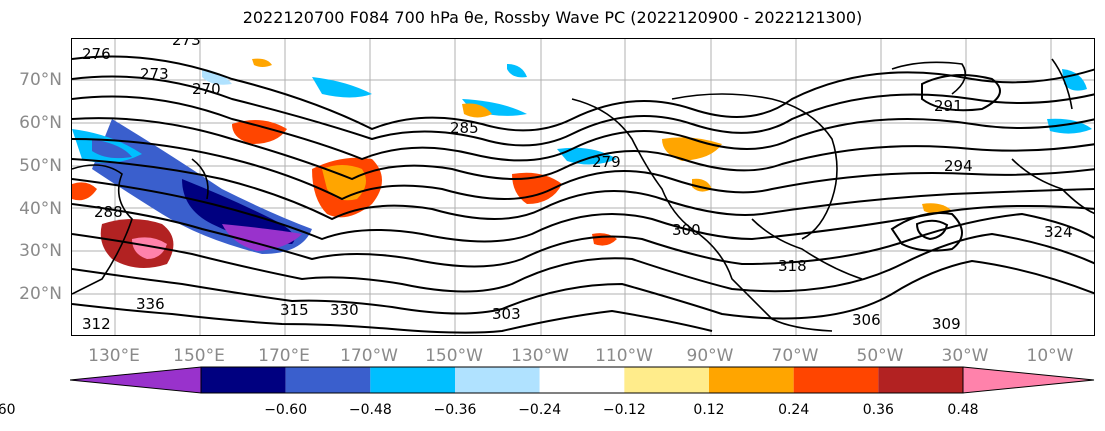 The image size is (1105, 431). What do you see at coordinates (965, 356) in the screenshot?
I see `lon-label-30w: 30°W` at bounding box center [965, 356].